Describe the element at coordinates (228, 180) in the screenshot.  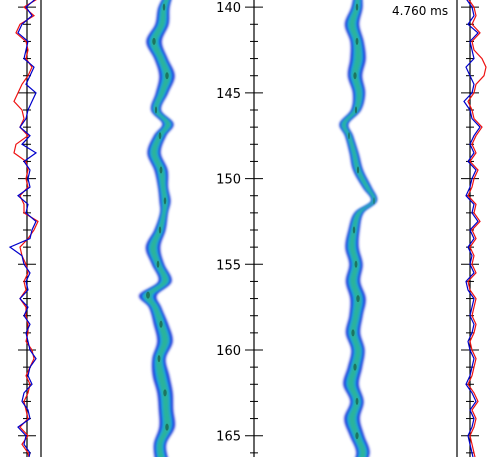
I see `y-tick-label: 150` at that location.